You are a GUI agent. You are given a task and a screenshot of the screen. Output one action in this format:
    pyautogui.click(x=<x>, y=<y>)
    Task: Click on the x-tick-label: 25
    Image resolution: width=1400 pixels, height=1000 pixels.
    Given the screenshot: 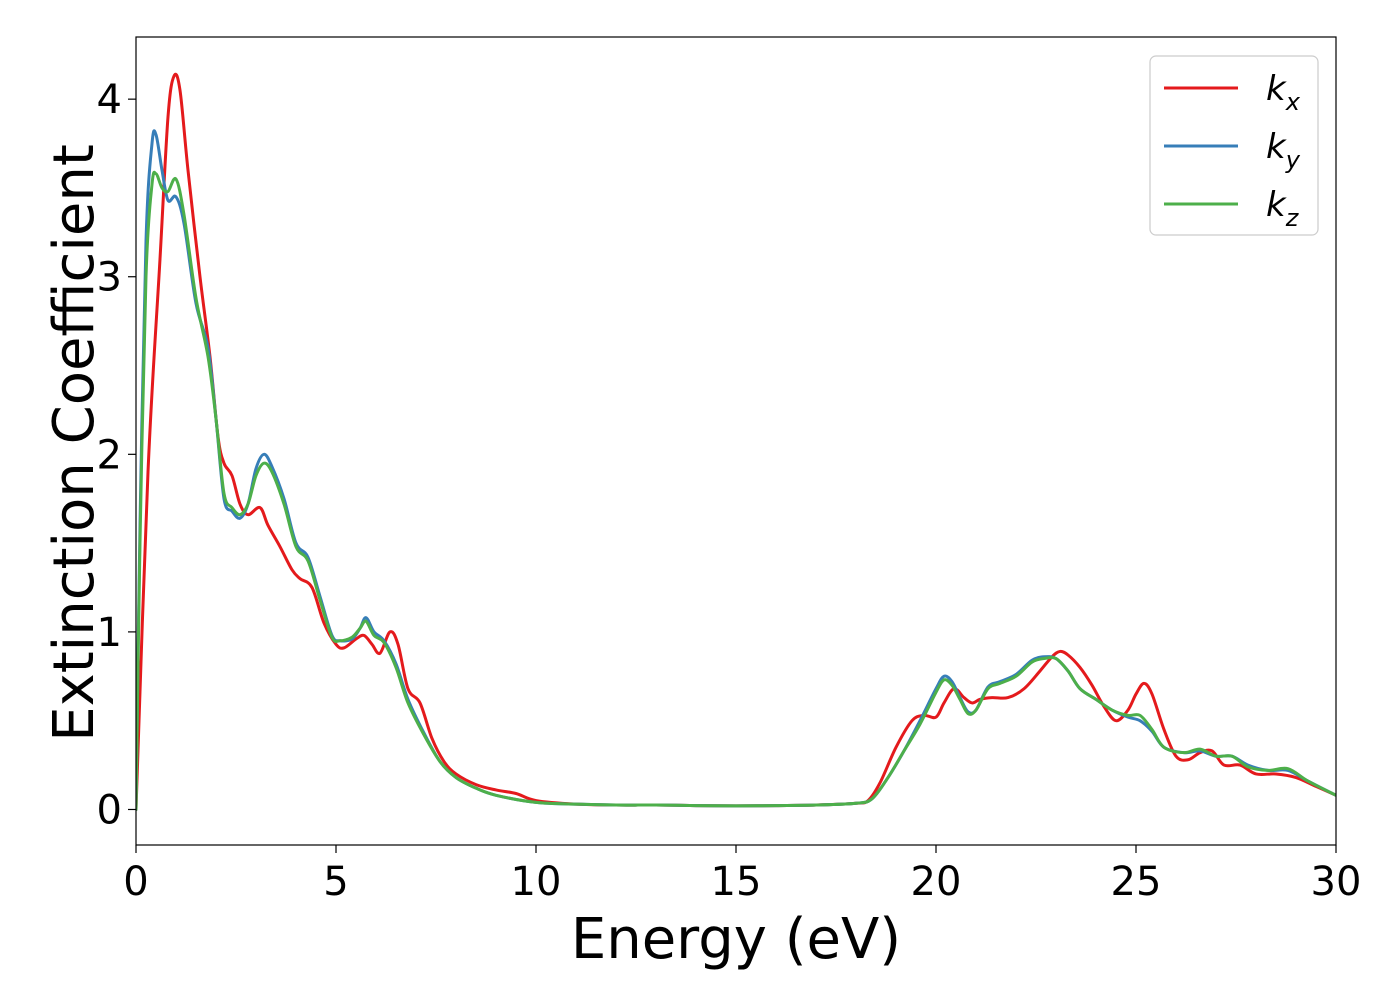 What is the action you would take?
    pyautogui.click(x=1136, y=882)
    